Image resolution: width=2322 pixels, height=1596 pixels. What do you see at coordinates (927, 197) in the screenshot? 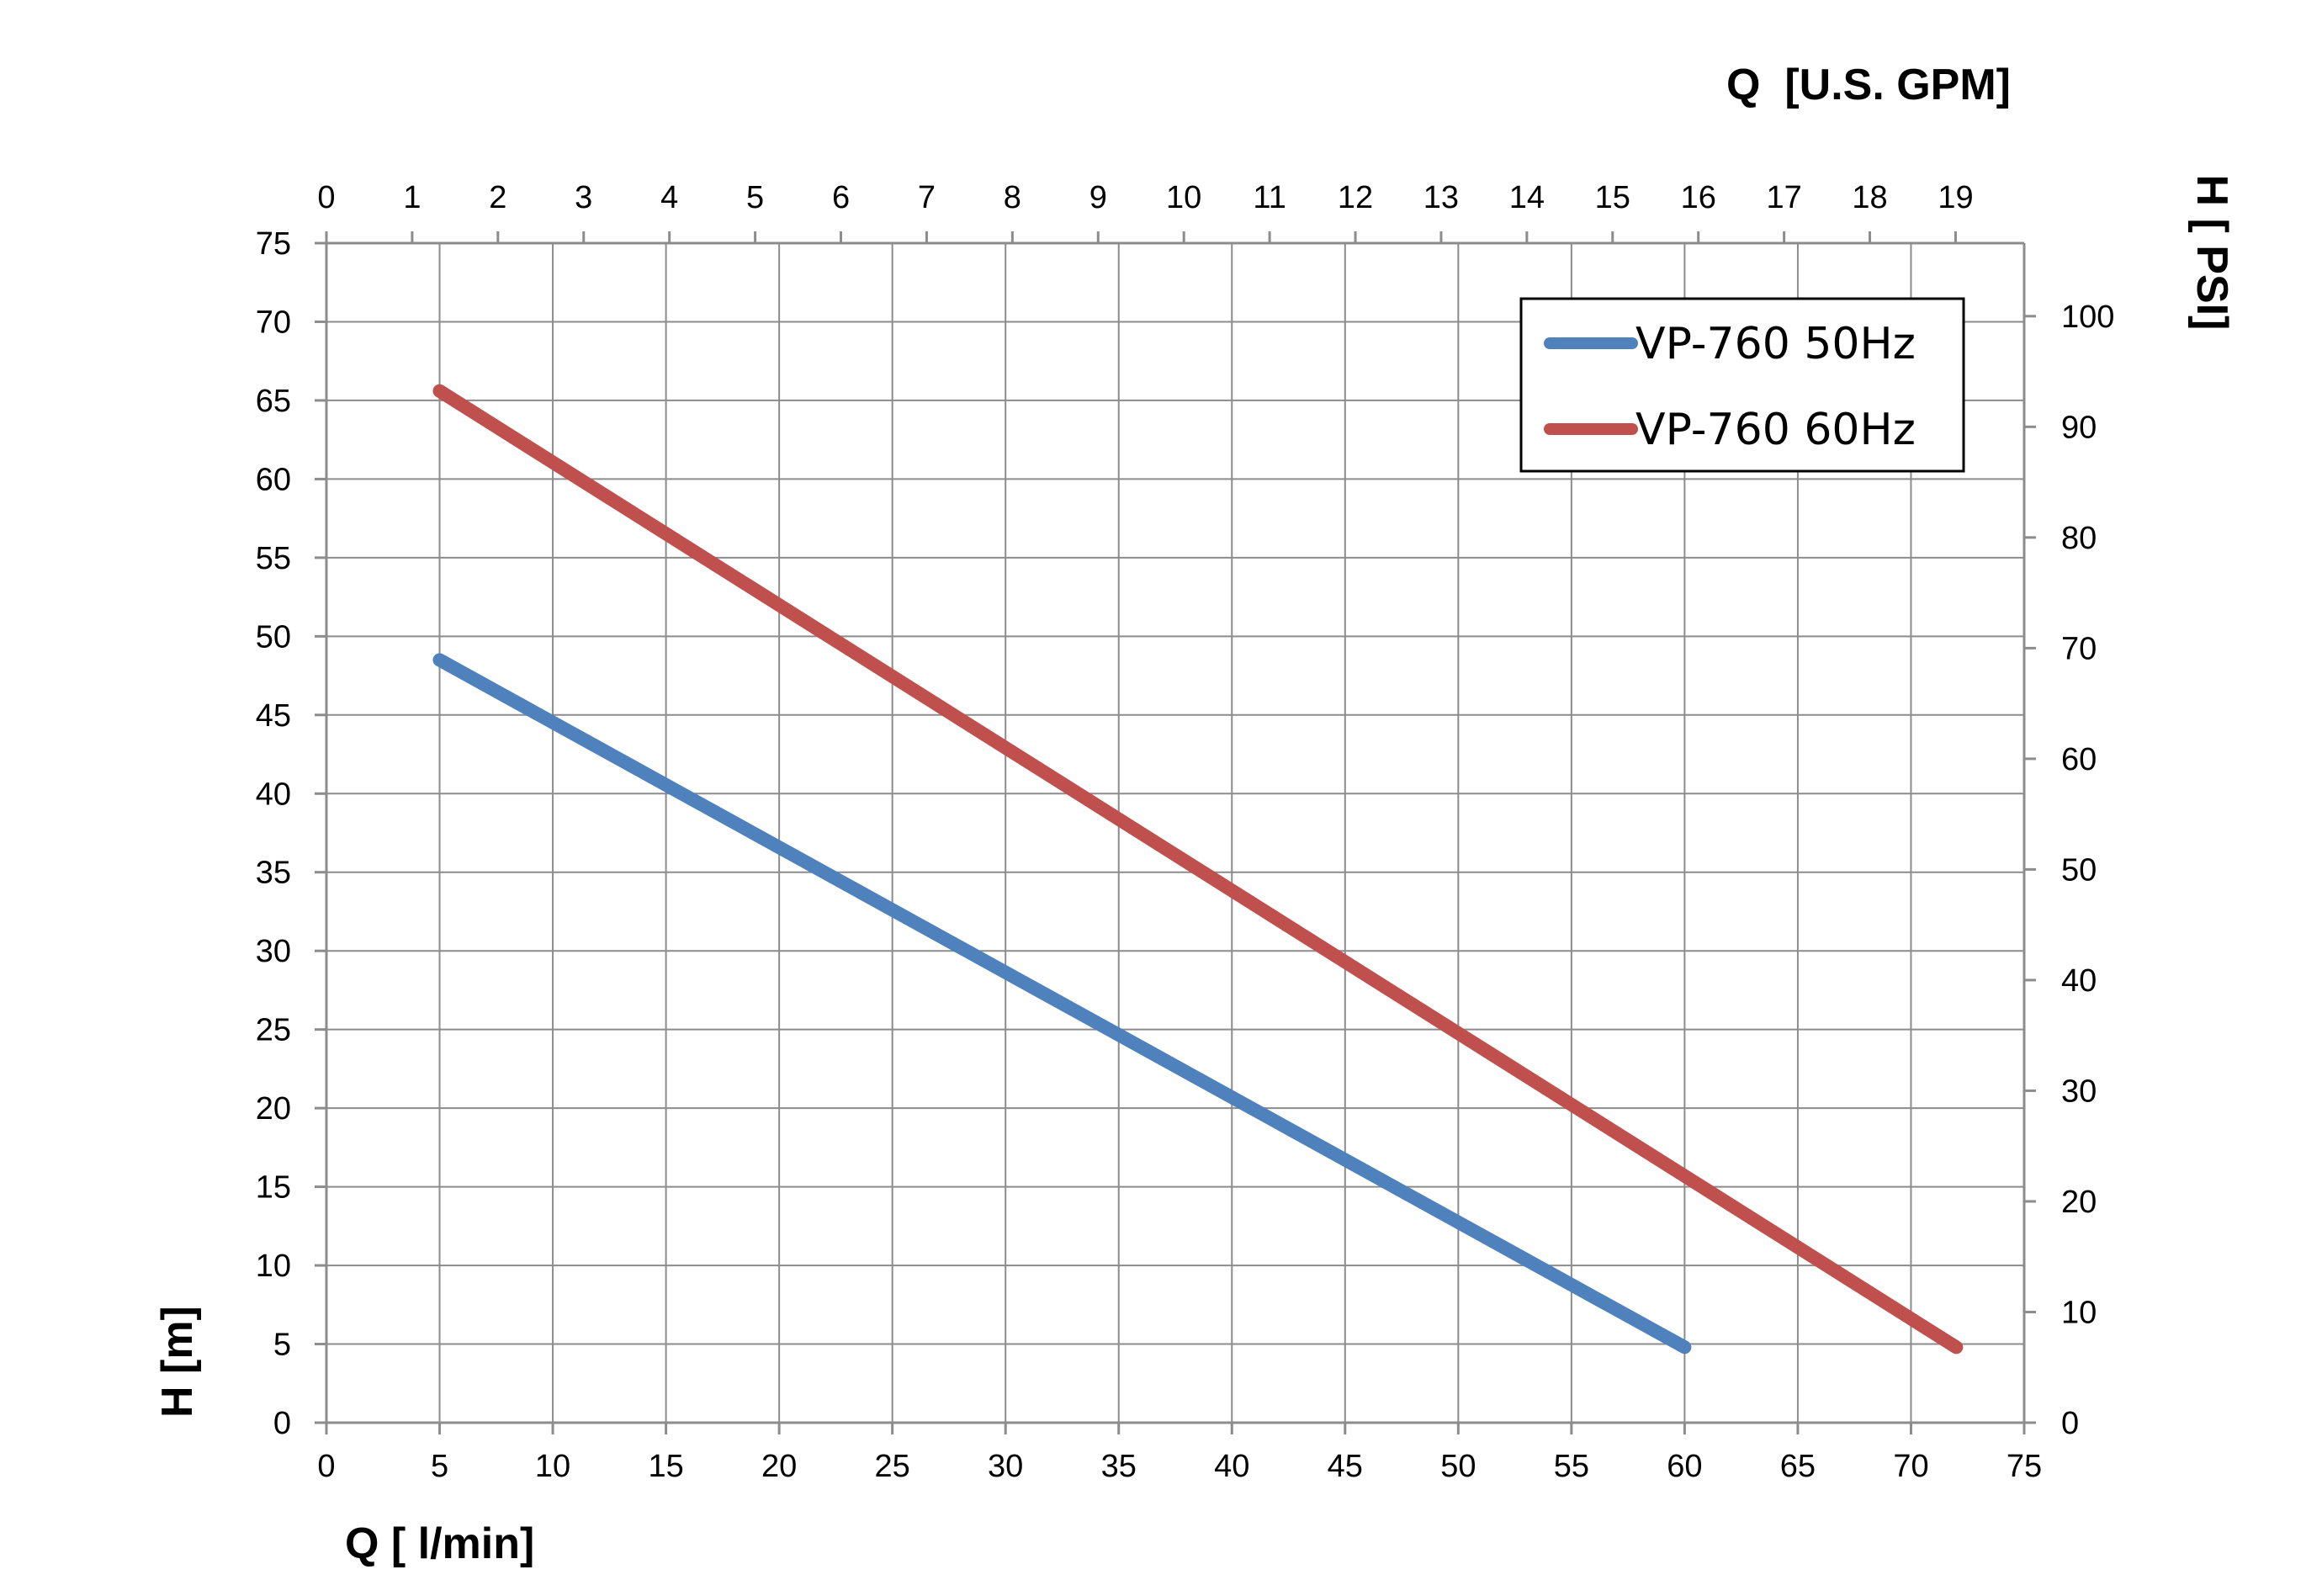
I see `x2-tick-label: 7` at bounding box center [927, 197].